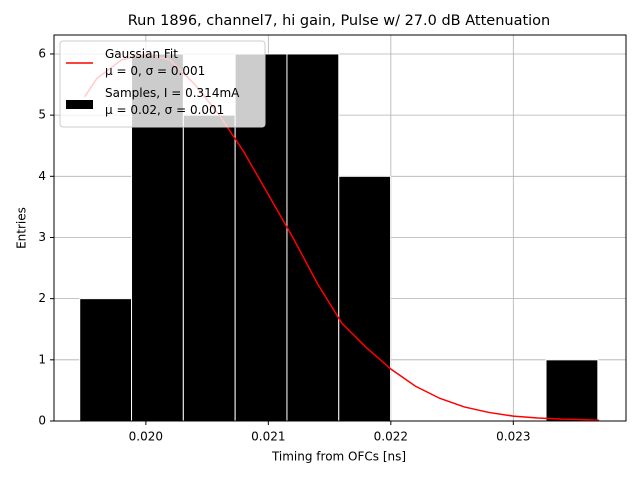 The image size is (640, 480). I want to click on y-tick-label: 1, so click(42, 359).